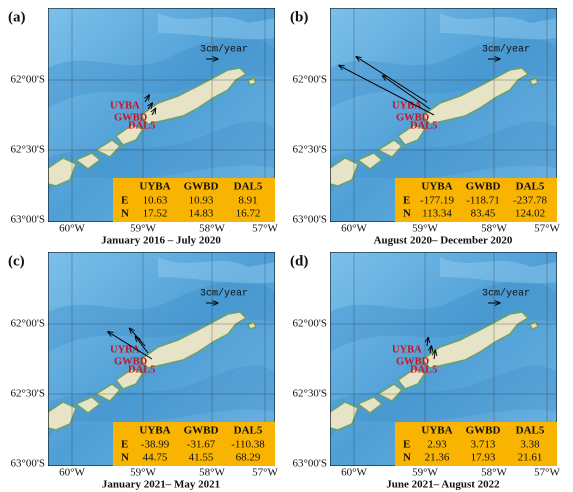  What do you see at coordinates (16, 261) in the screenshot?
I see `panel-label: (c)` at bounding box center [16, 261].